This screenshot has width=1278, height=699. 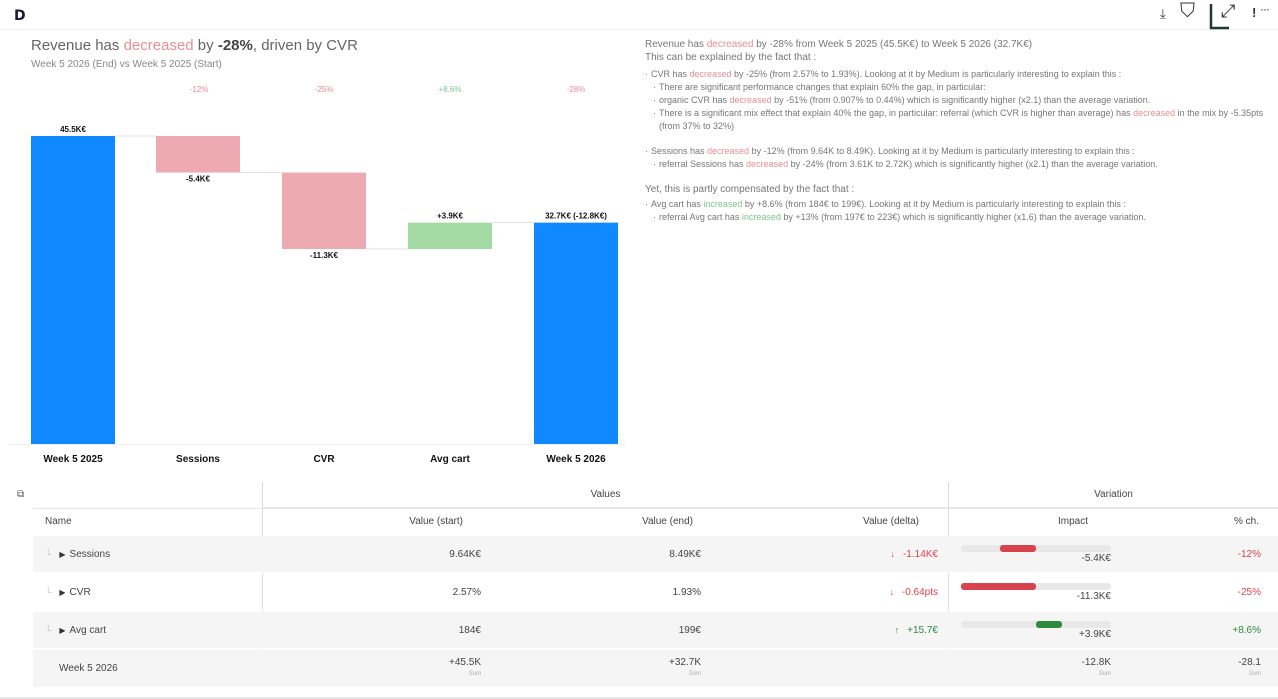 I want to click on category-label: Week 5 2025, so click(x=73, y=459).